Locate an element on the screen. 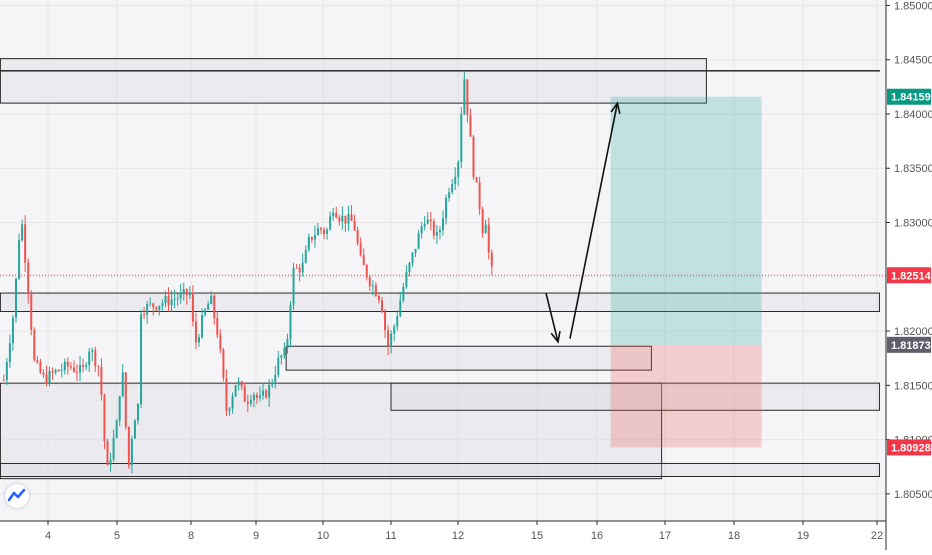 The height and width of the screenshot is (555, 932). x-tick-label: 18 is located at coordinates (734, 536).